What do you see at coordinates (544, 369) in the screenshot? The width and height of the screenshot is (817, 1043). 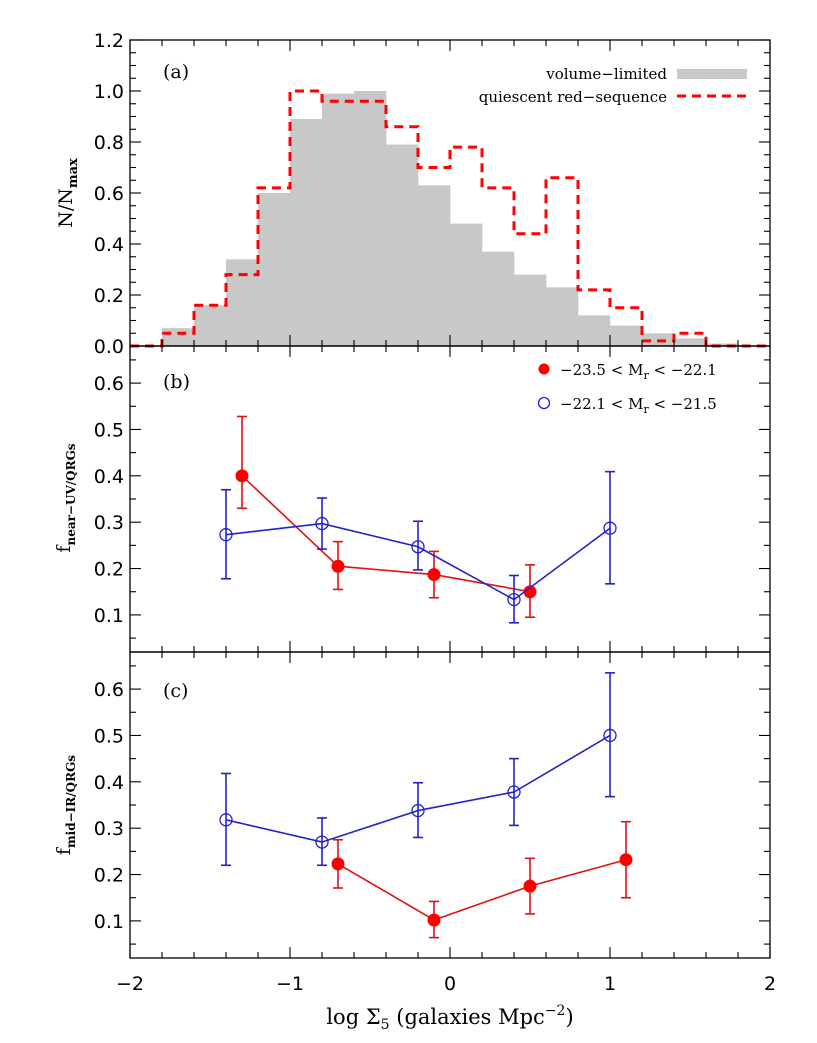 I see `legend-red-marker` at bounding box center [544, 369].